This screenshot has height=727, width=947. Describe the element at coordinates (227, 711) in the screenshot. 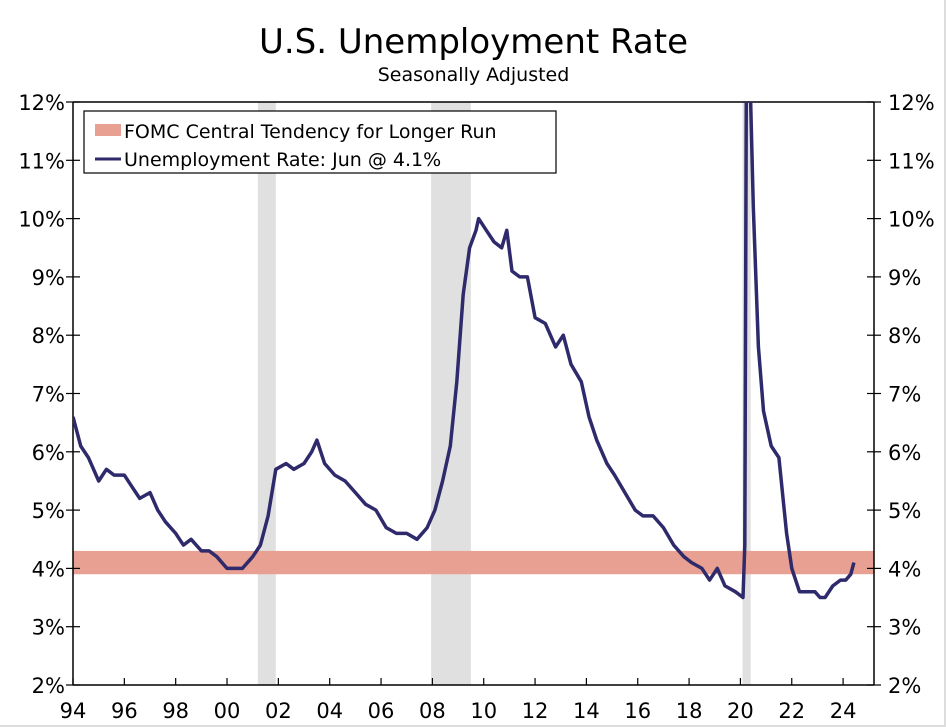

I see `x-tick-label: 00` at that location.